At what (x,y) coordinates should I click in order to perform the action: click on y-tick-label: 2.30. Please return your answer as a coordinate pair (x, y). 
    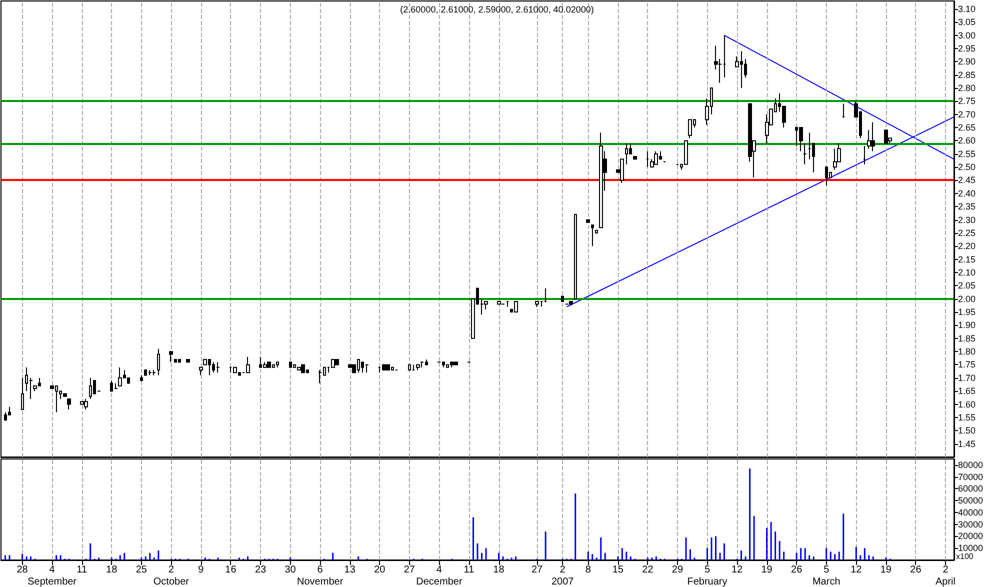
    Looking at the image, I should click on (967, 219).